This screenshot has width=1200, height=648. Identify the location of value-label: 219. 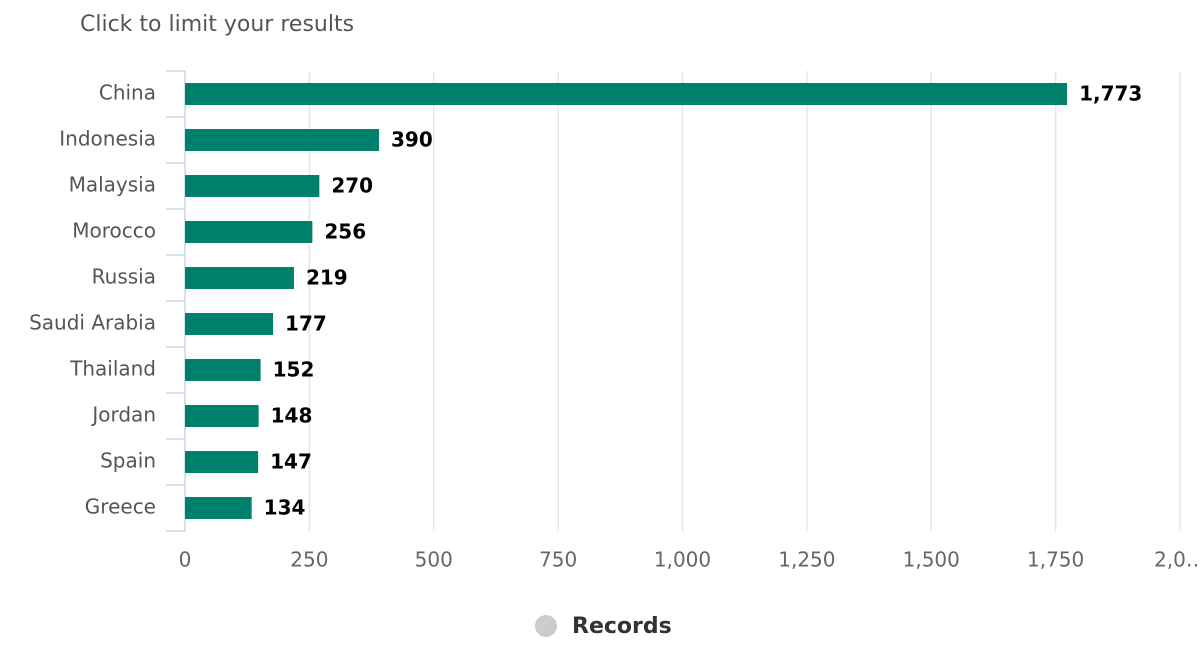
(327, 278).